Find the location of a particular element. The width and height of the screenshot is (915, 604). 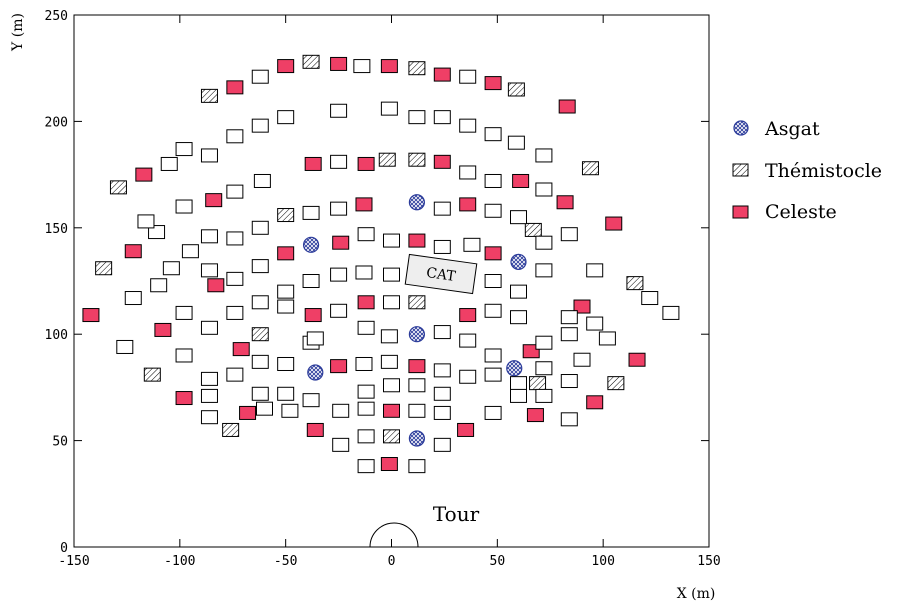

x-tick-label: 0 is located at coordinates (392, 561).